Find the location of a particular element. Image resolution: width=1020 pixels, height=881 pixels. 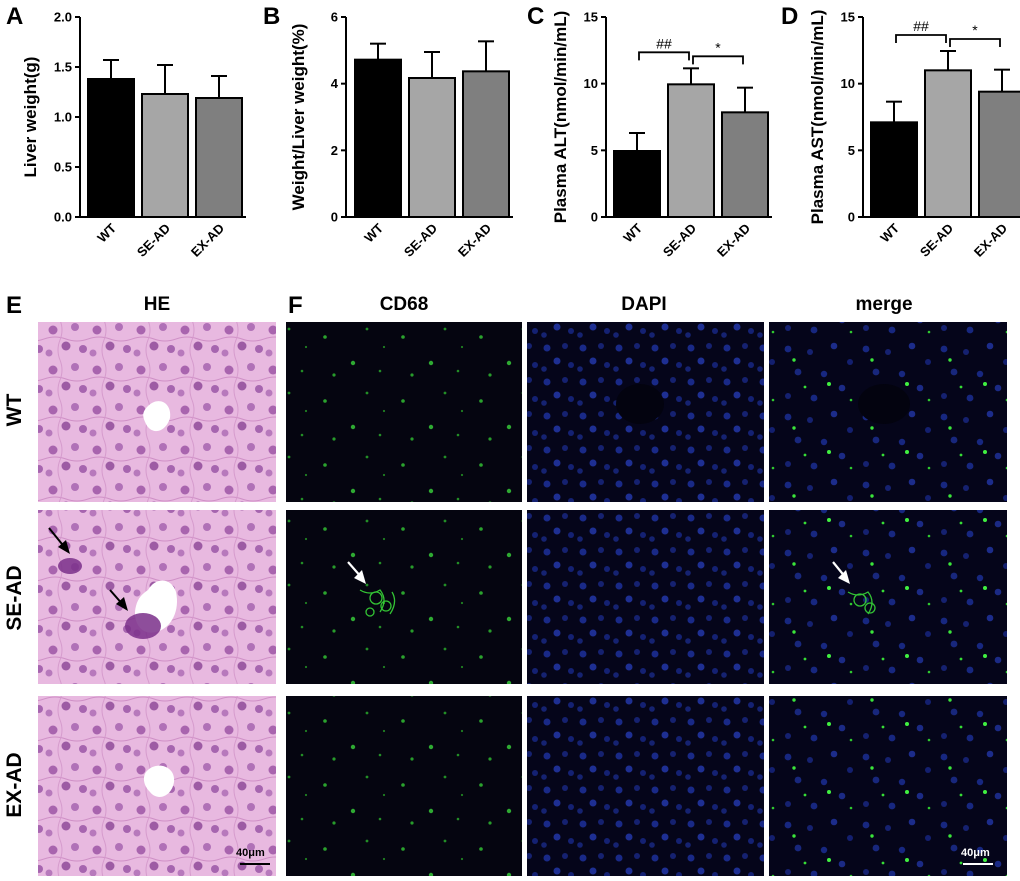

panel-letter-a: A is located at coordinates (14, 16).